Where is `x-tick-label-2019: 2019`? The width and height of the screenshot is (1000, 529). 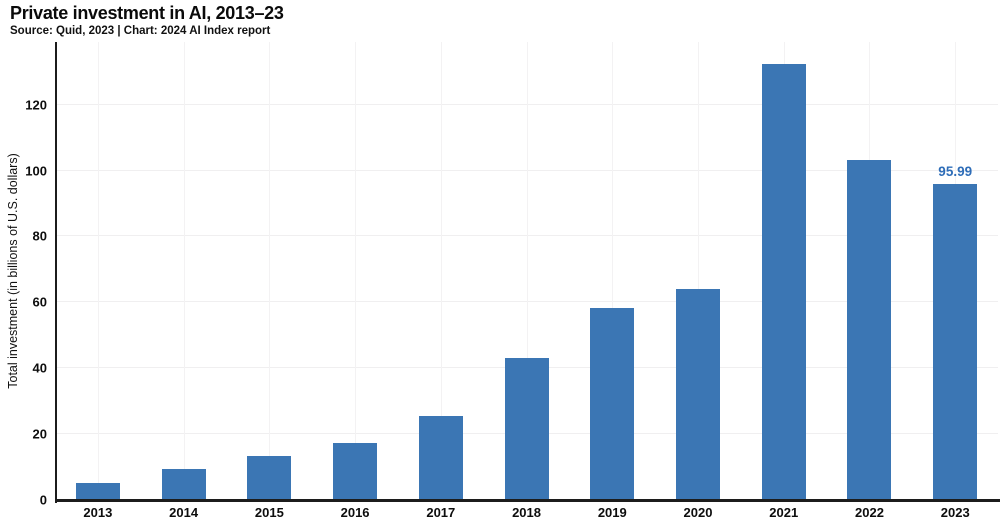
x-tick-label-2019: 2019 is located at coordinates (612, 512).